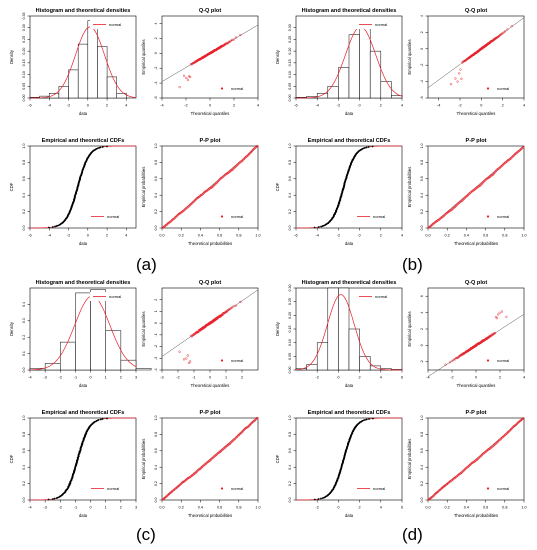 The width and height of the screenshot is (537, 550). I want to click on pp-a-title: P-P plot, so click(209, 141).